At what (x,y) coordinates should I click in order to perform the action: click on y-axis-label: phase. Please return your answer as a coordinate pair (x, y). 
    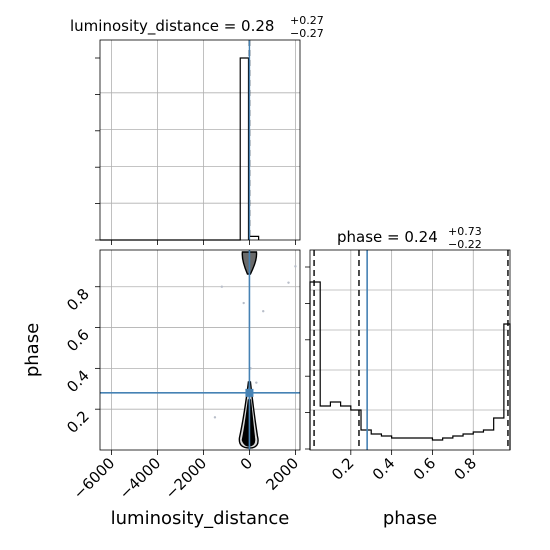
    Looking at the image, I should click on (32, 350).